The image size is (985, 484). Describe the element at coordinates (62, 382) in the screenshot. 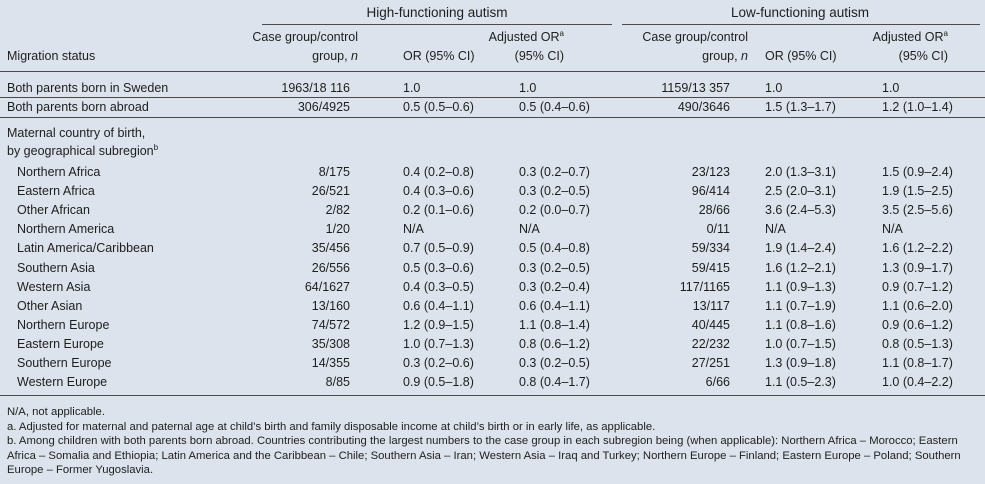

I see `row-label: Western Europe` at that location.